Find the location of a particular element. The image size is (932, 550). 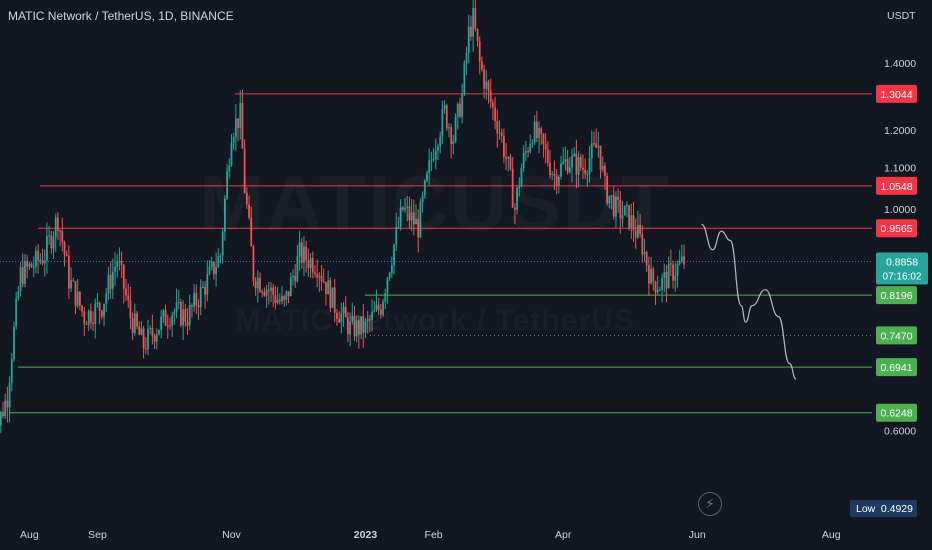

symbol-watermark-subtitle: MATIC Network / TetherUS is located at coordinates (435, 321).